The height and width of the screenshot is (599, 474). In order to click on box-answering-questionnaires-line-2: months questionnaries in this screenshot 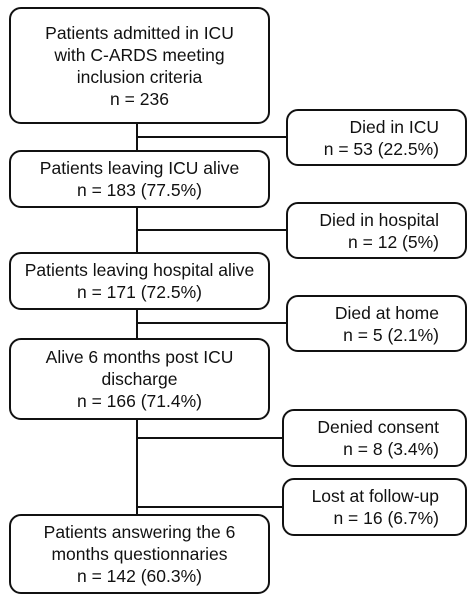, I will do `click(139, 554)`.